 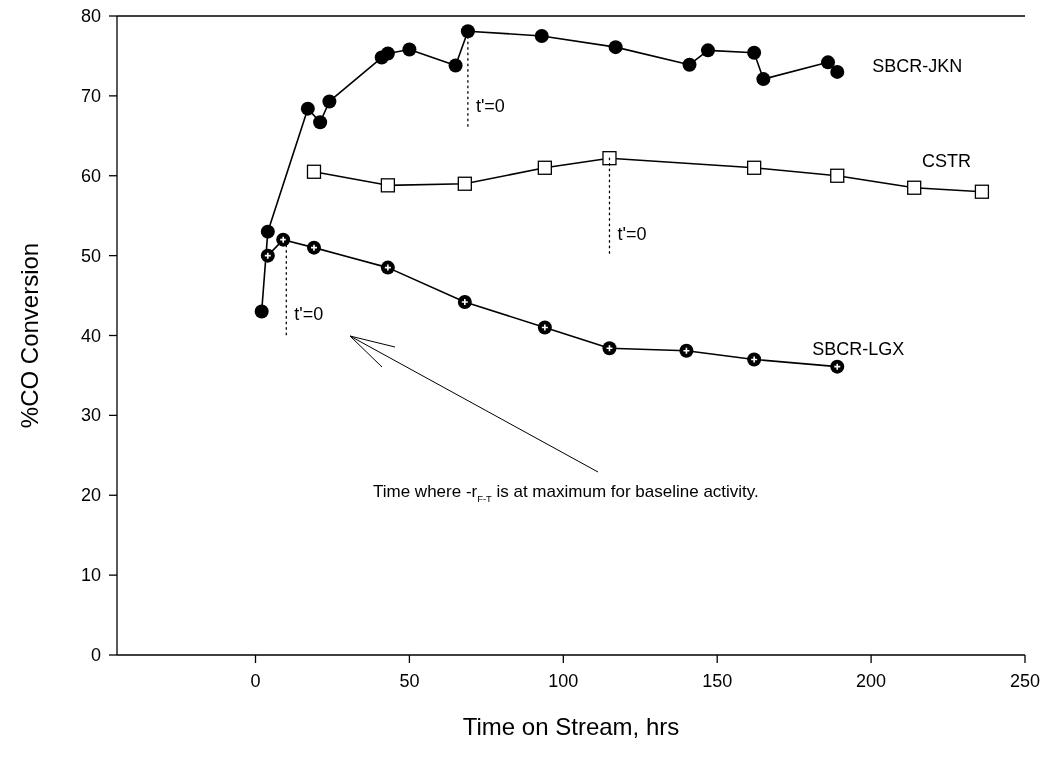 I want to click on y-tick-label: 30, so click(x=90, y=415).